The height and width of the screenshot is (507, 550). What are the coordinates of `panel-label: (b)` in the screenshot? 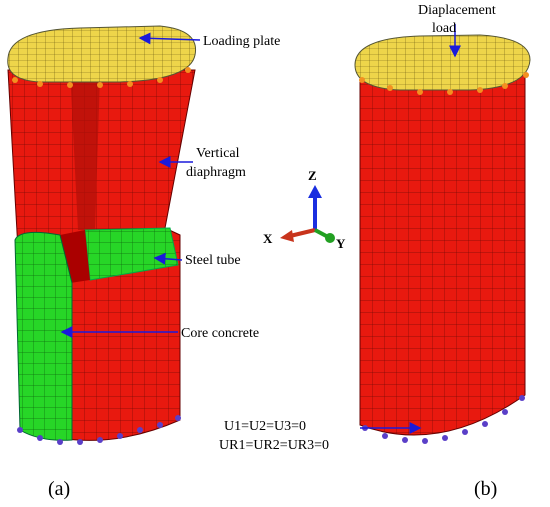 It's located at (485, 489).